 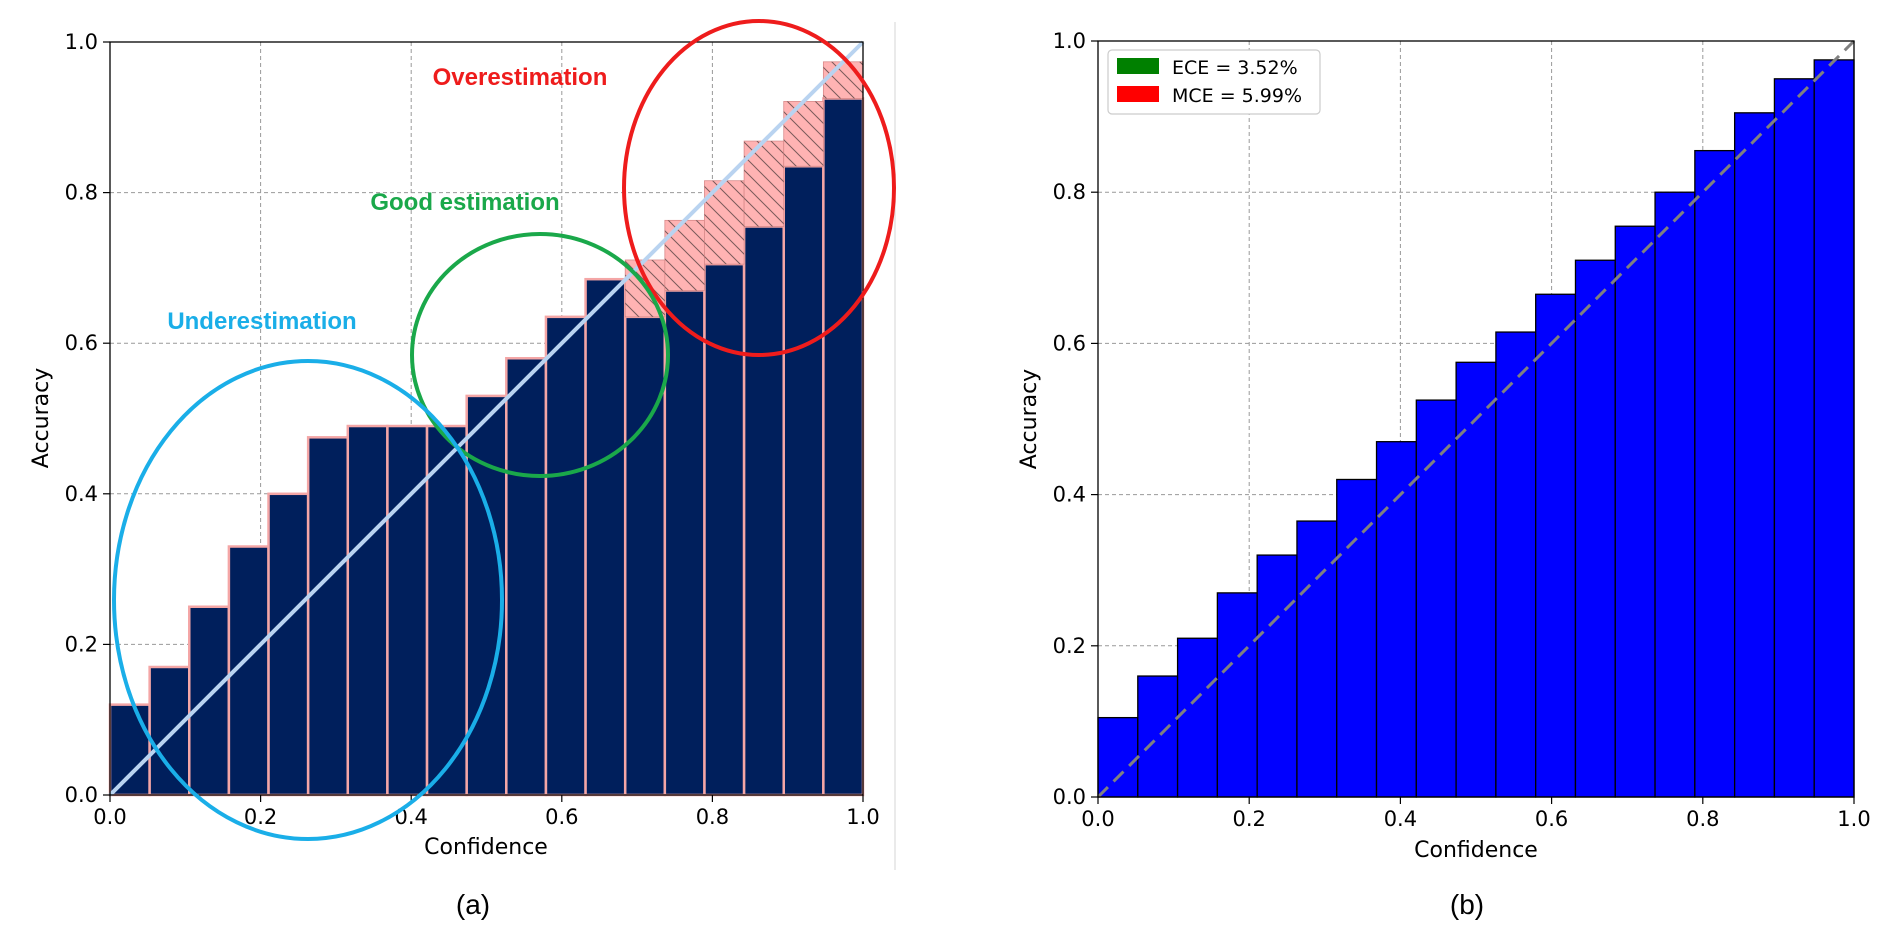 I want to click on panel-a-ytick-label: 0.4, so click(x=81, y=494).